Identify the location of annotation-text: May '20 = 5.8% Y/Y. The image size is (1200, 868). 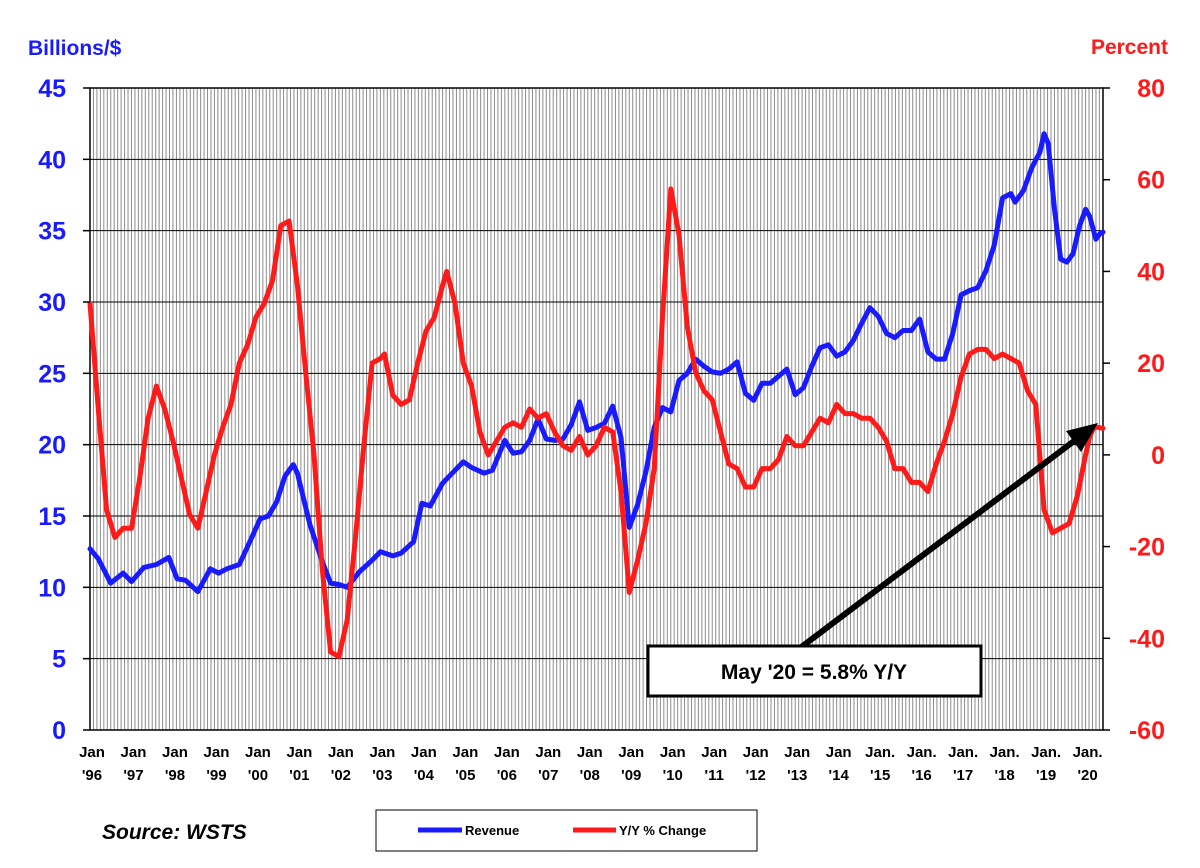
(814, 672).